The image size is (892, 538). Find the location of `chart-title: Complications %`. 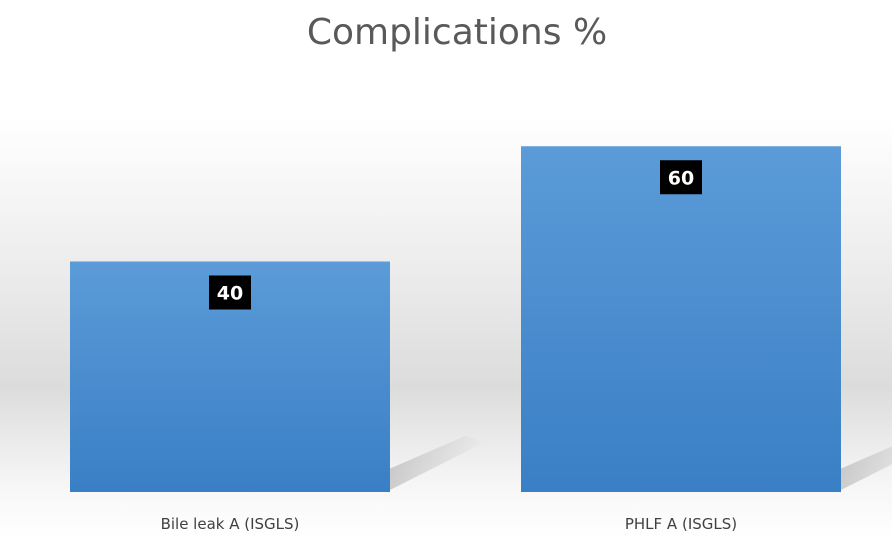

chart-title: Complications % is located at coordinates (457, 32).